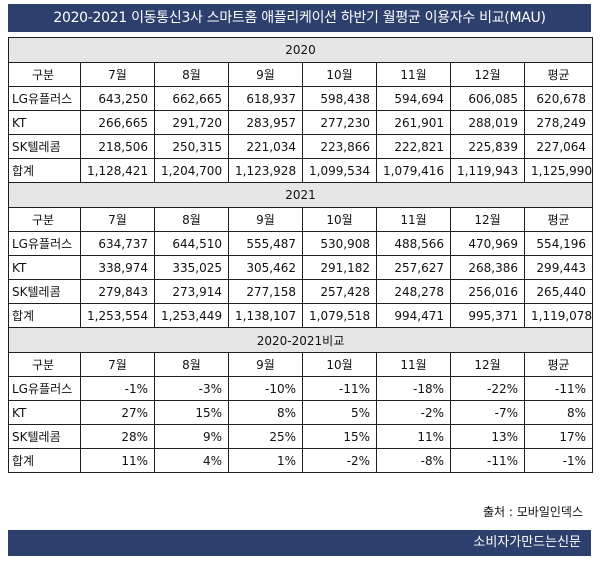  Describe the element at coordinates (558, 122) in the screenshot. I see `table-cell: 278,249` at that location.